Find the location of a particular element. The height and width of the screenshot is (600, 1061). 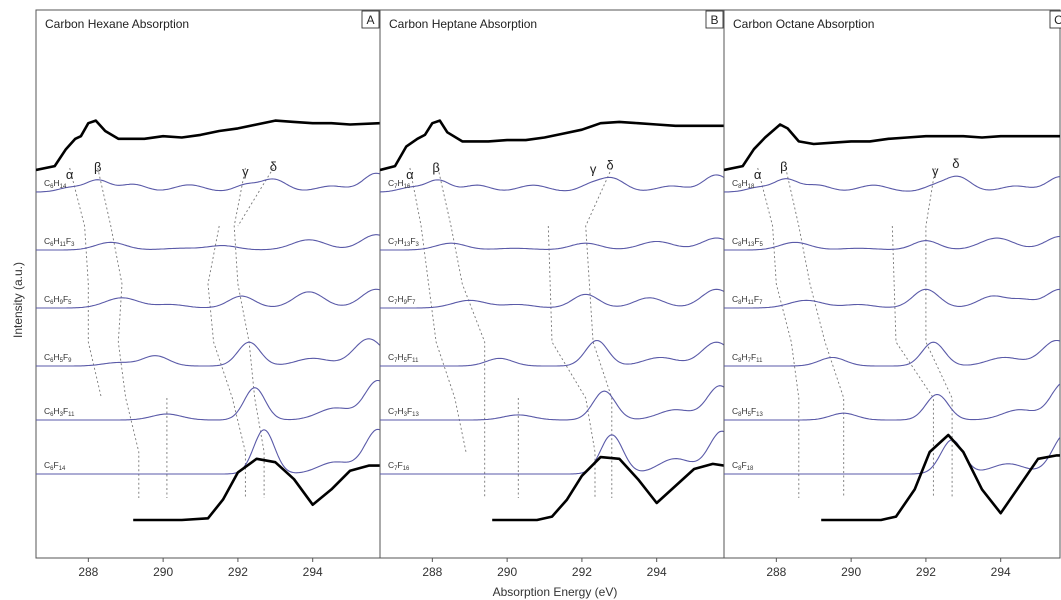

label-subscript: 16 is located at coordinates (407, 187).